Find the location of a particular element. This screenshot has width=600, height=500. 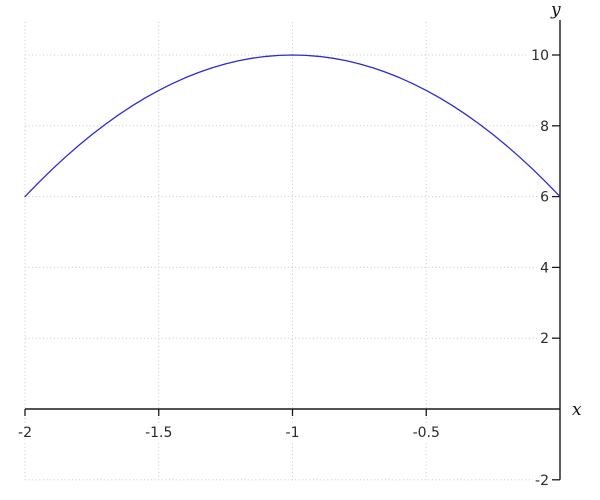

y-tick-label: 2 is located at coordinates (544, 339).